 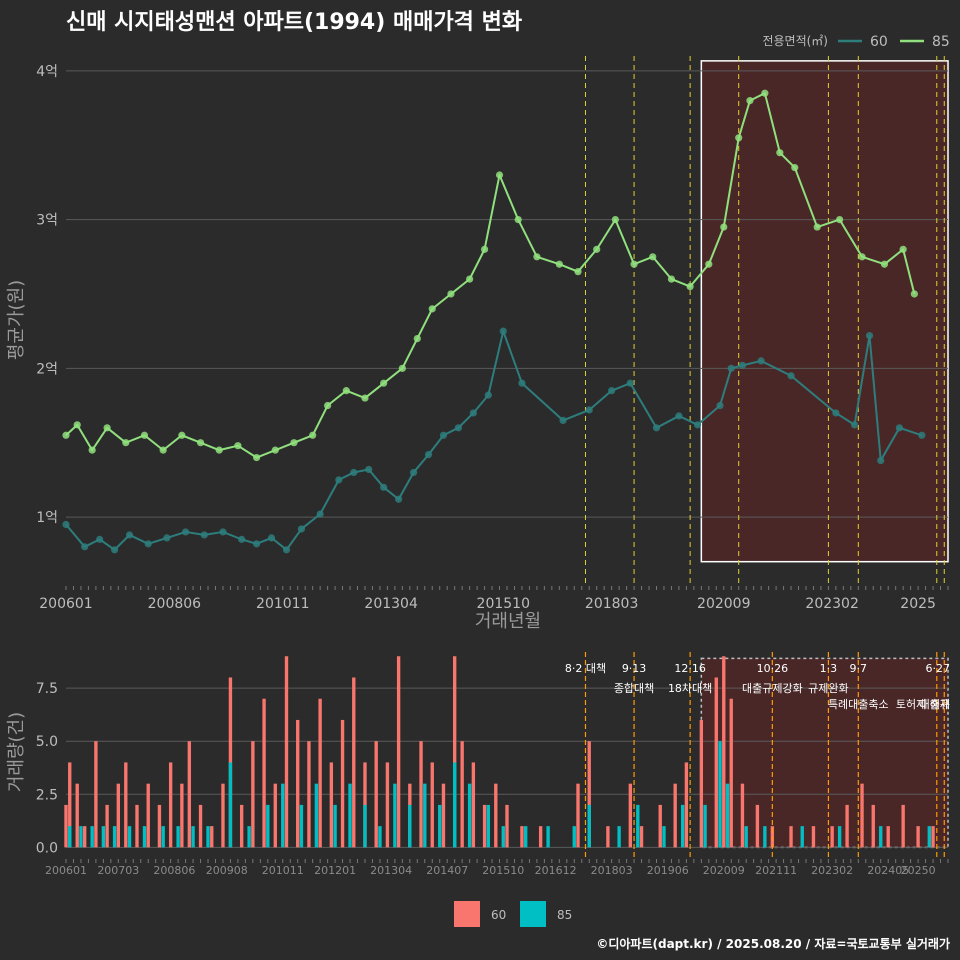 I want to click on y-tick-label: 2억, so click(x=47, y=369).